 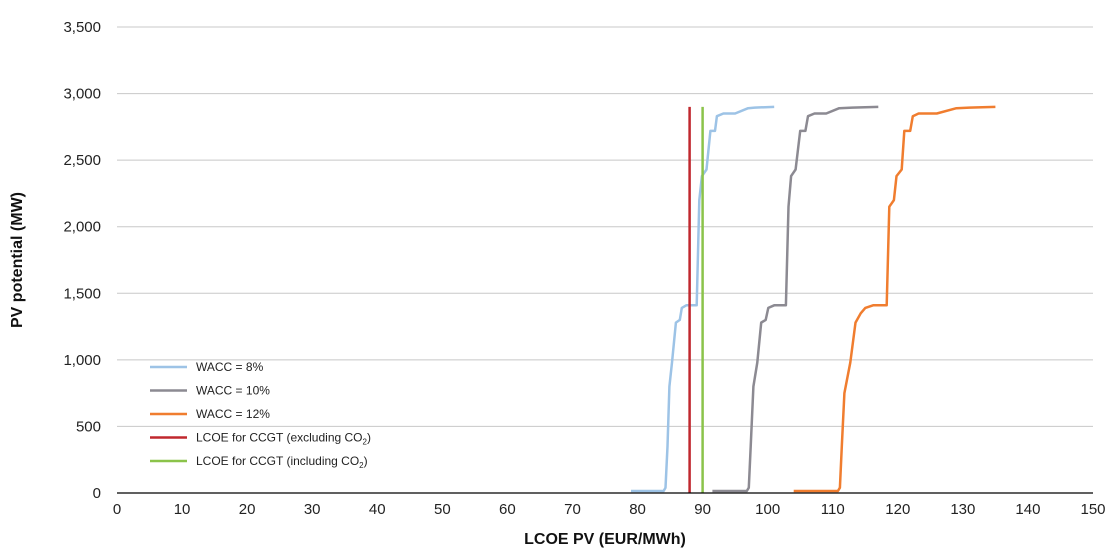 What do you see at coordinates (637, 509) in the screenshot?
I see `x-tick-label: 80` at bounding box center [637, 509].